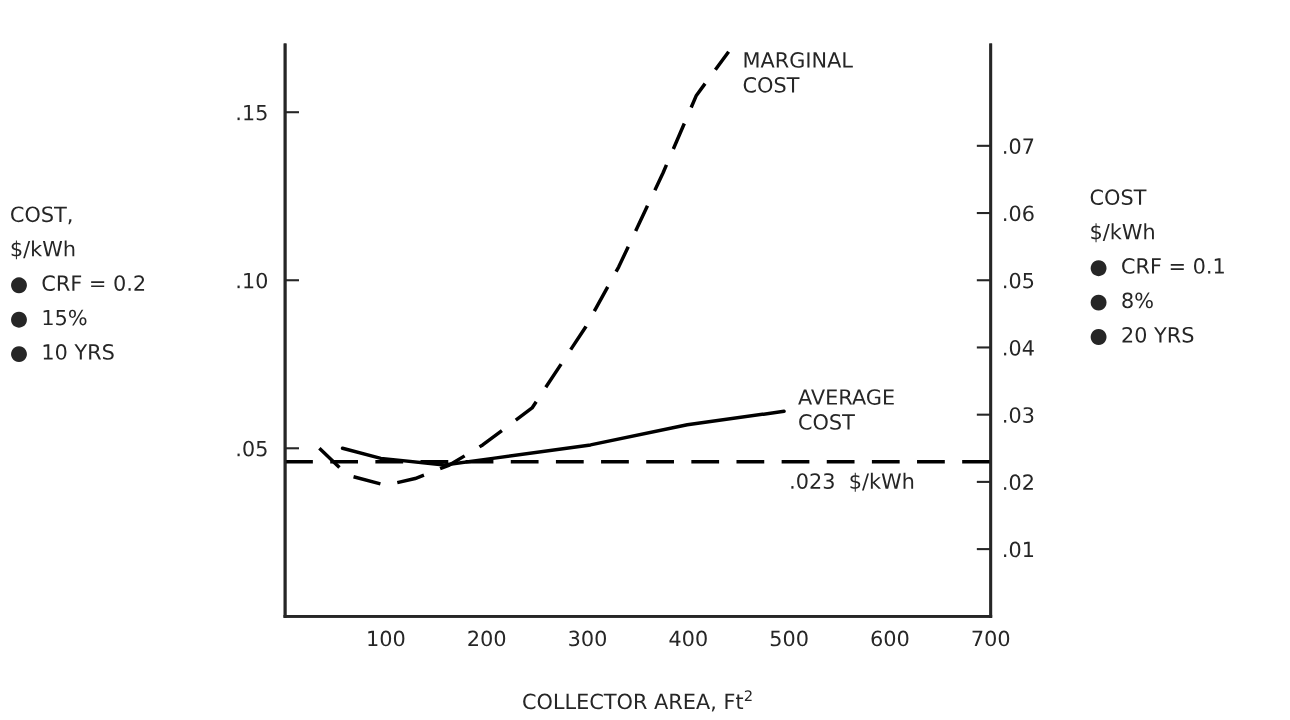  What do you see at coordinates (252, 448) in the screenshot?
I see `y-tick-label: .05` at bounding box center [252, 448].